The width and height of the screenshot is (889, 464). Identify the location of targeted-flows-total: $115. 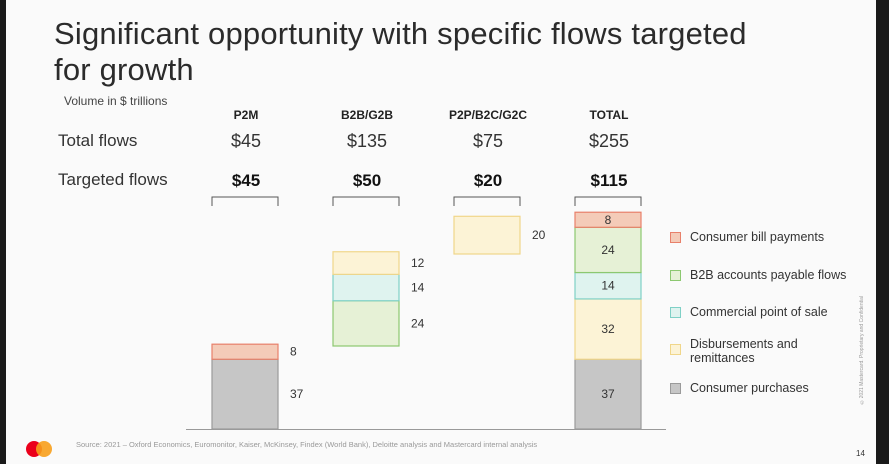
(609, 180).